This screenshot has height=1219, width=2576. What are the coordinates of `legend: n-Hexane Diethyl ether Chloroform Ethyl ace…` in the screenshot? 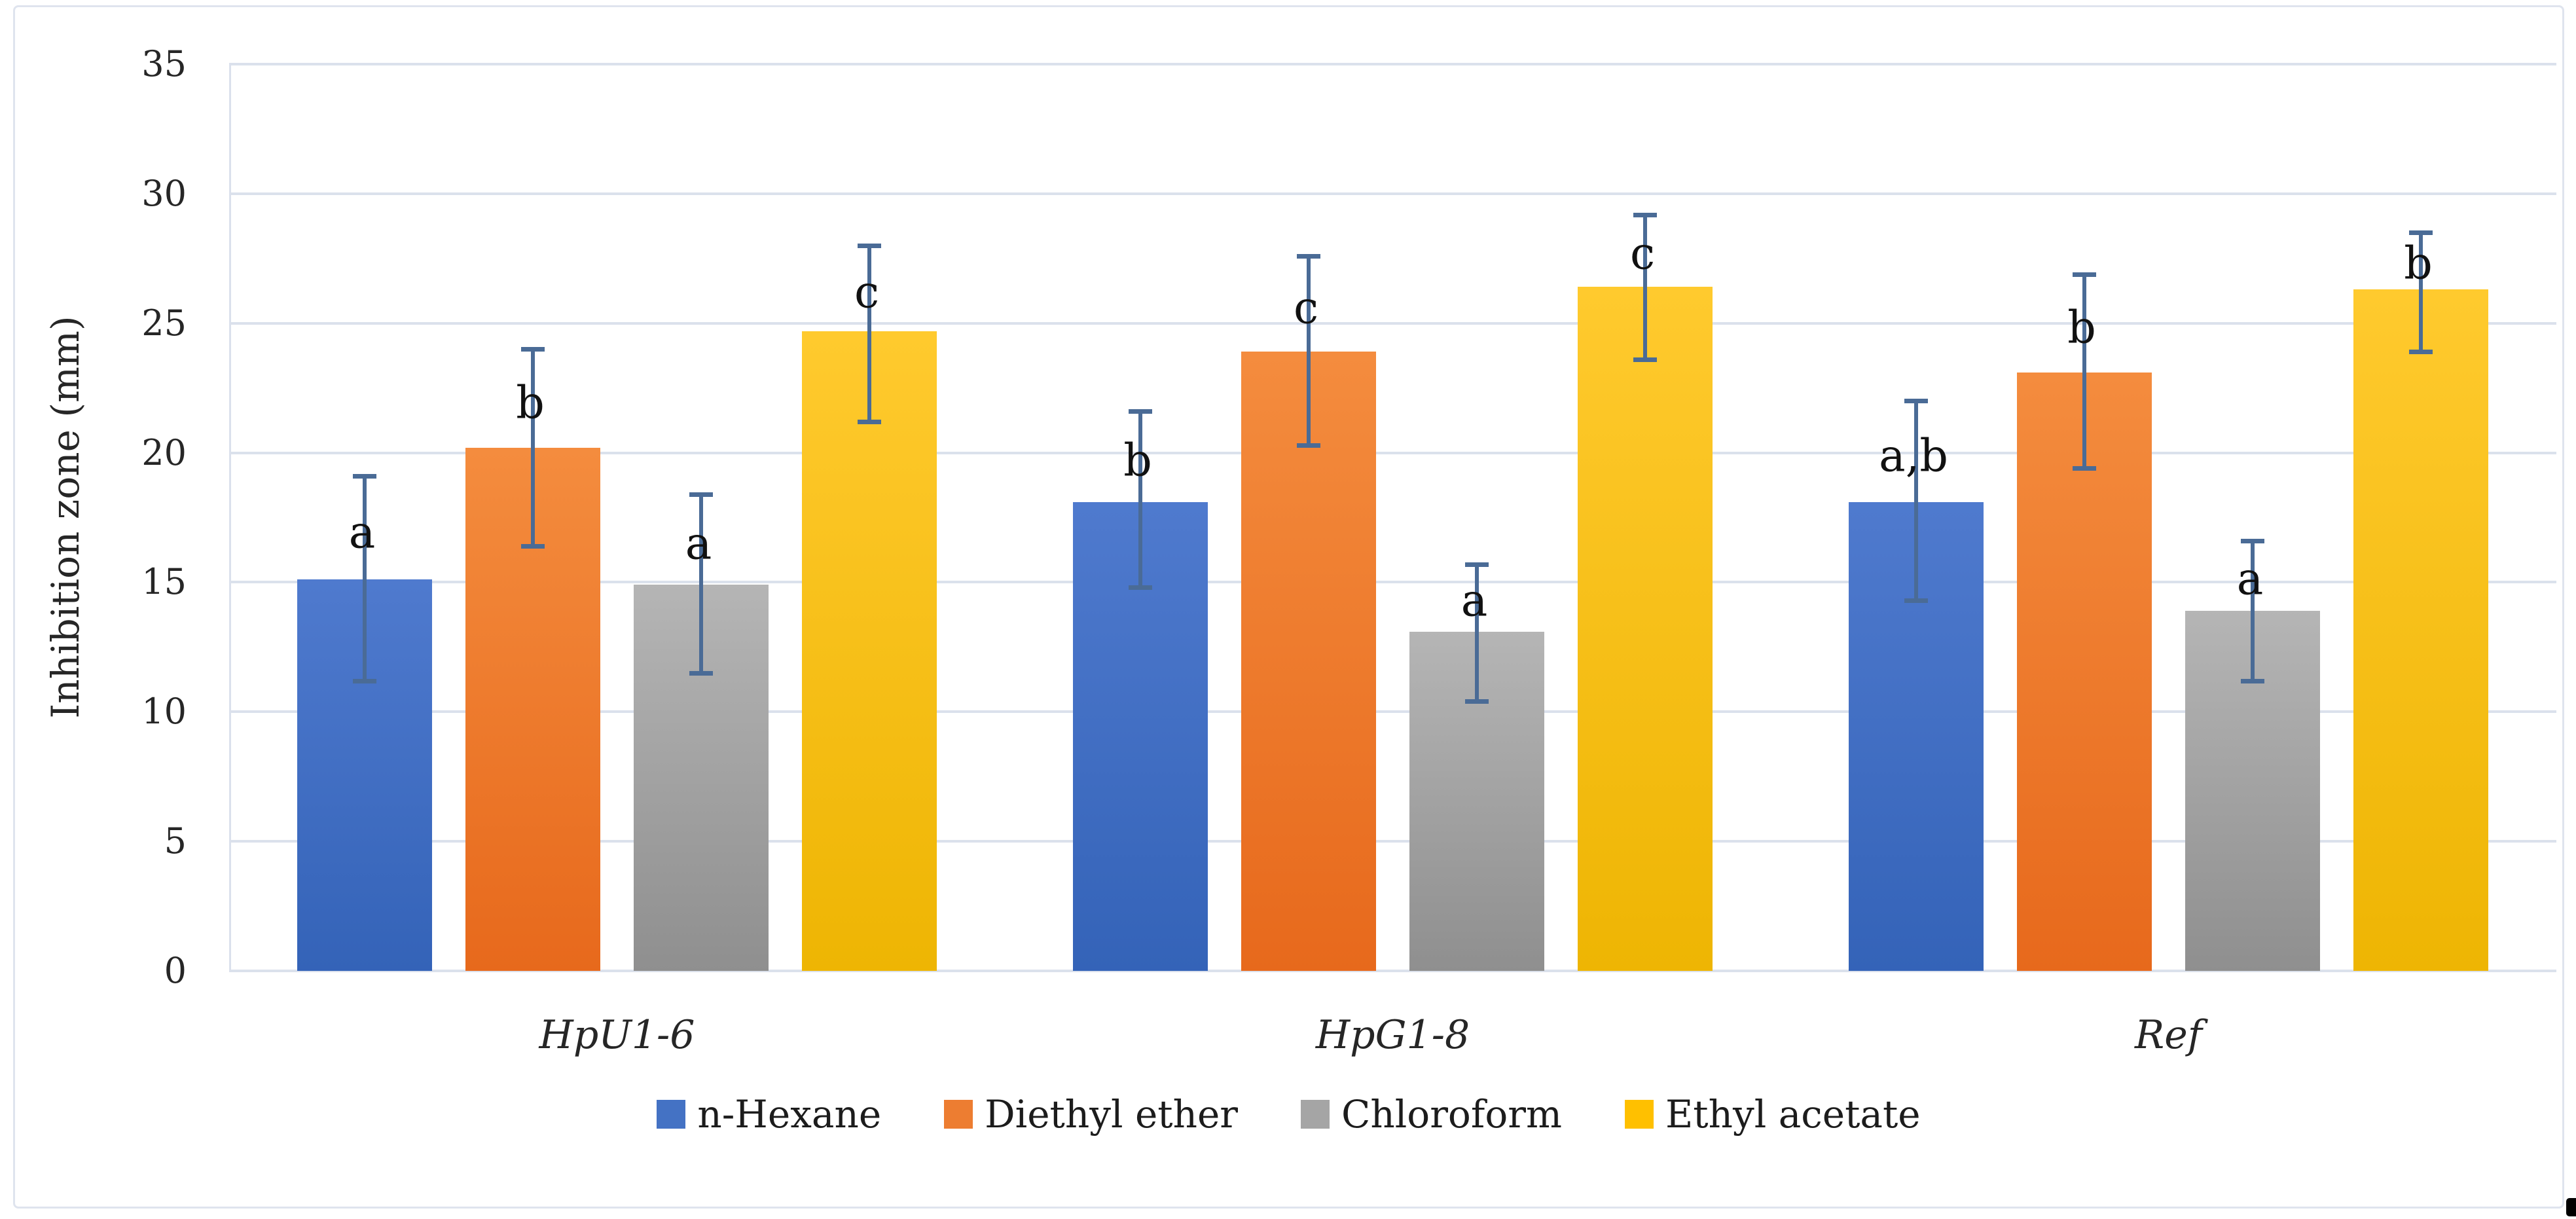 It's located at (1288, 1115).